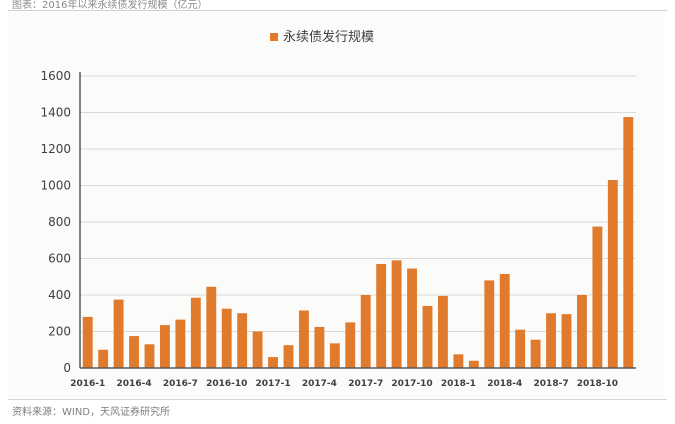  What do you see at coordinates (337, 10) in the screenshot?
I see `top-divider` at bounding box center [337, 10].